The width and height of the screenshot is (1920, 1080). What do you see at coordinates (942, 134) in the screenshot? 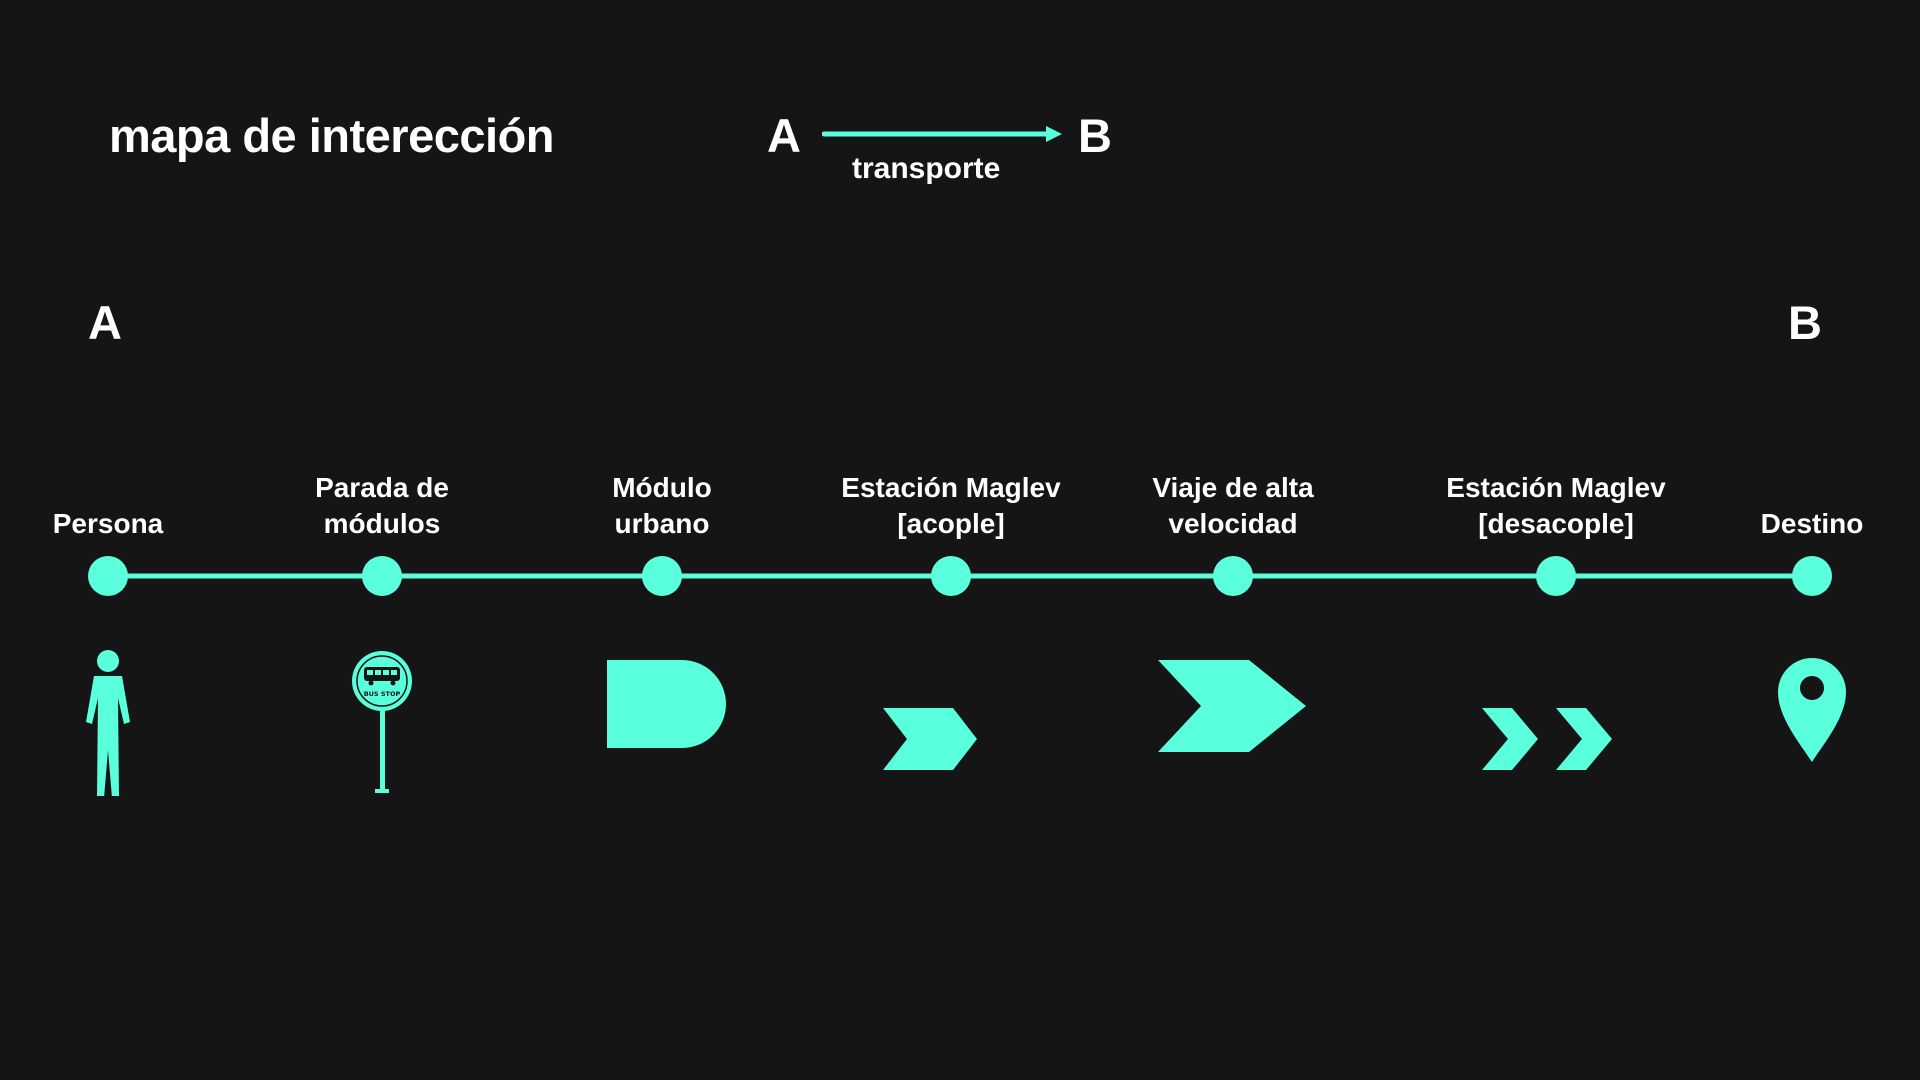
I see `arrow-right-icon` at bounding box center [942, 134].